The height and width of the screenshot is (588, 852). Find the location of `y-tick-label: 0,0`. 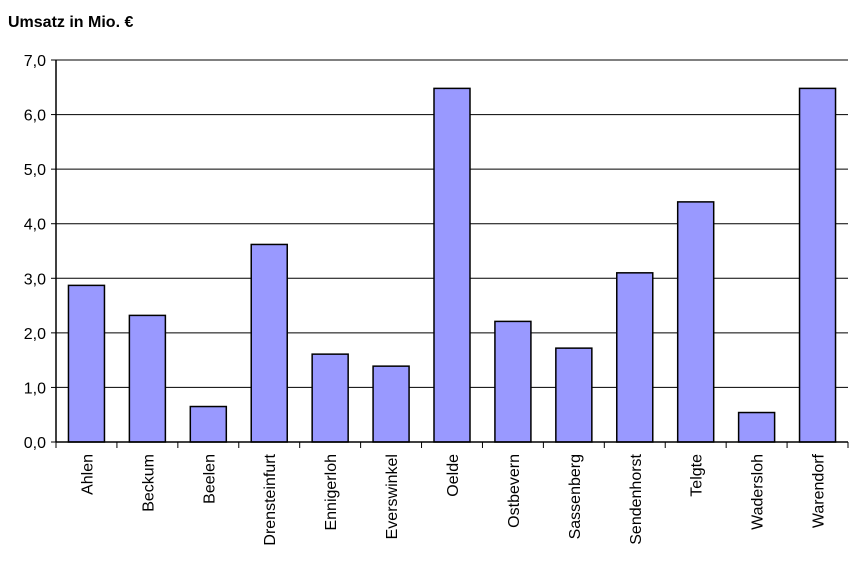

y-tick-label: 0,0 is located at coordinates (35, 443).